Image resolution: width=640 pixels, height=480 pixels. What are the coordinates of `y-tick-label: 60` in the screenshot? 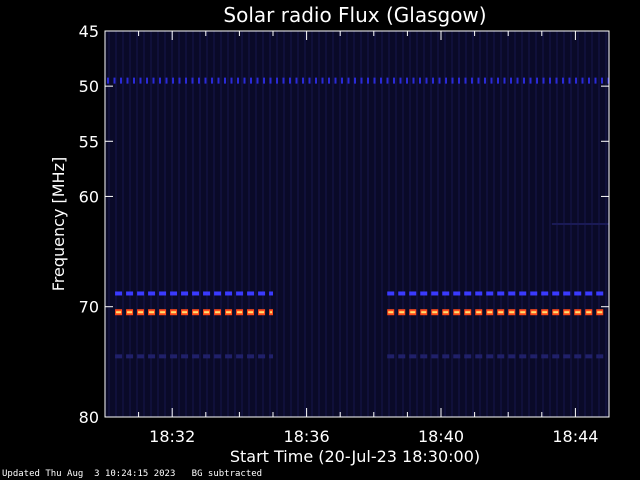 It's located at (89, 196).